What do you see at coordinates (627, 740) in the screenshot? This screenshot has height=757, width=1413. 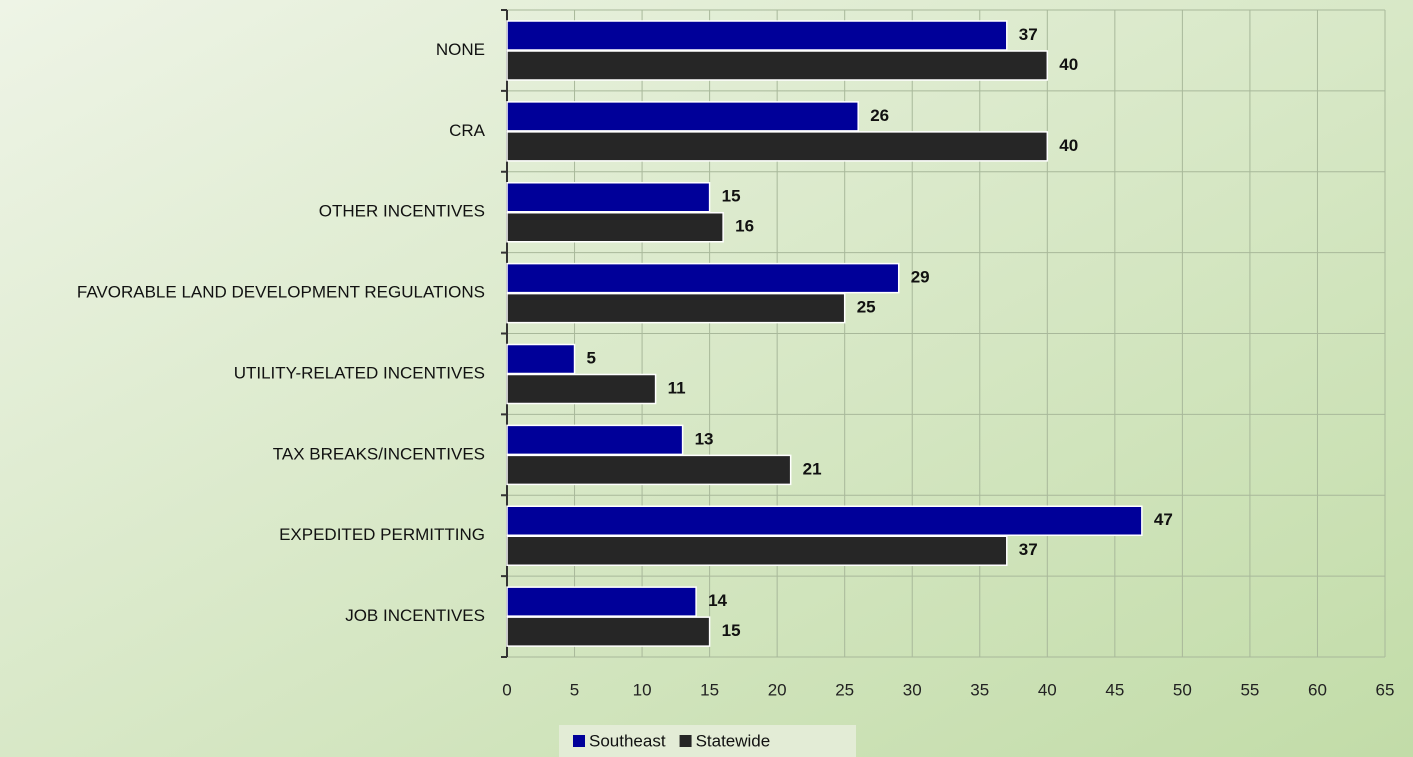 I see `legend-label: Southeast` at bounding box center [627, 740].